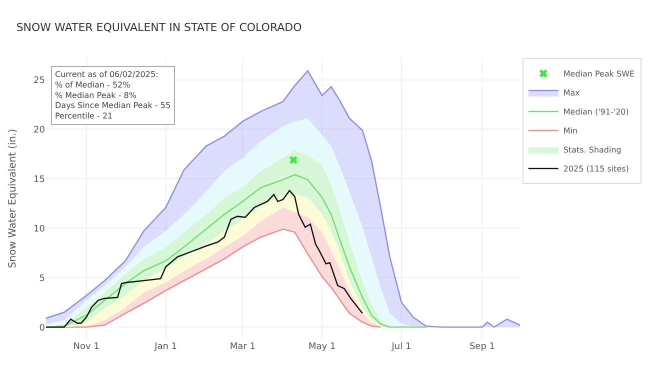 Image resolution: width=653 pixels, height=391 pixels. What do you see at coordinates (322, 347) in the screenshot?
I see `x-tick-label: May 1` at bounding box center [322, 347].